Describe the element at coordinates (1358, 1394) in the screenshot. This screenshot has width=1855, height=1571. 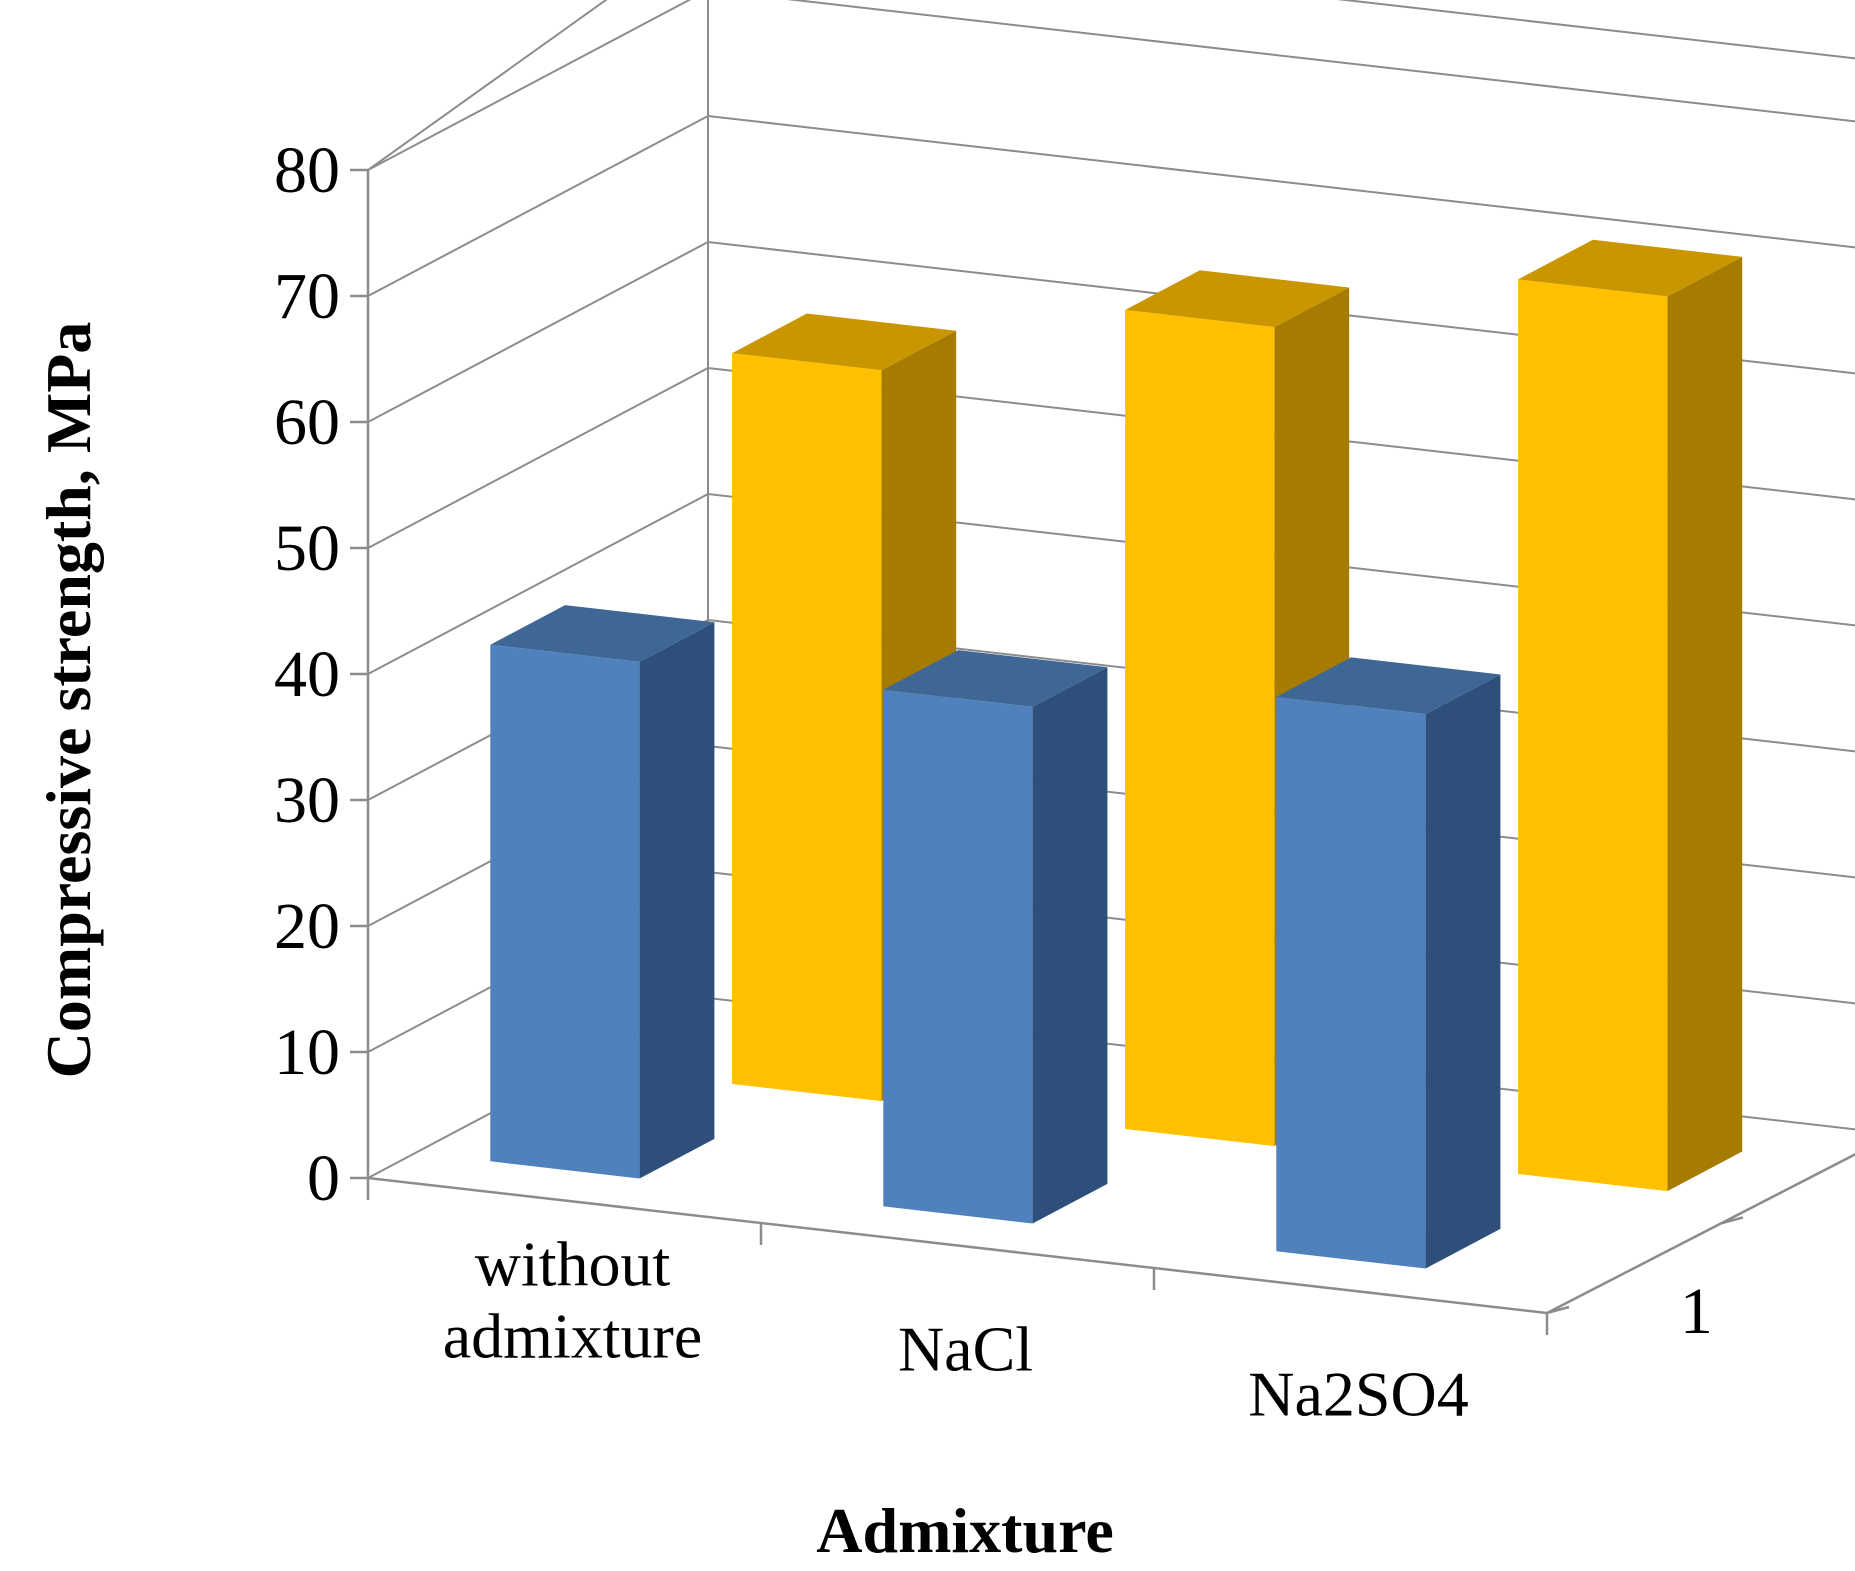
I see `x-tick-label: Na2SO4` at that location.